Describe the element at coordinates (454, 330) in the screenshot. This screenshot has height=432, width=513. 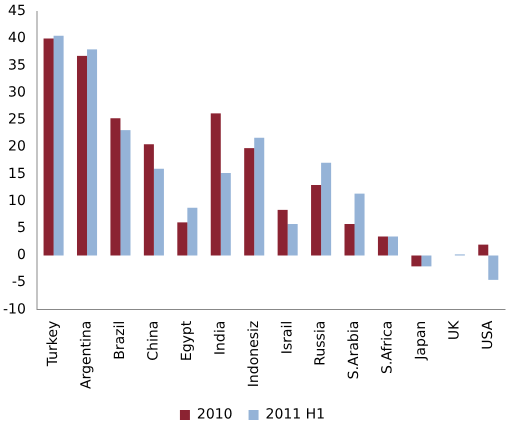
I see `x-tick-label: UK` at that location.